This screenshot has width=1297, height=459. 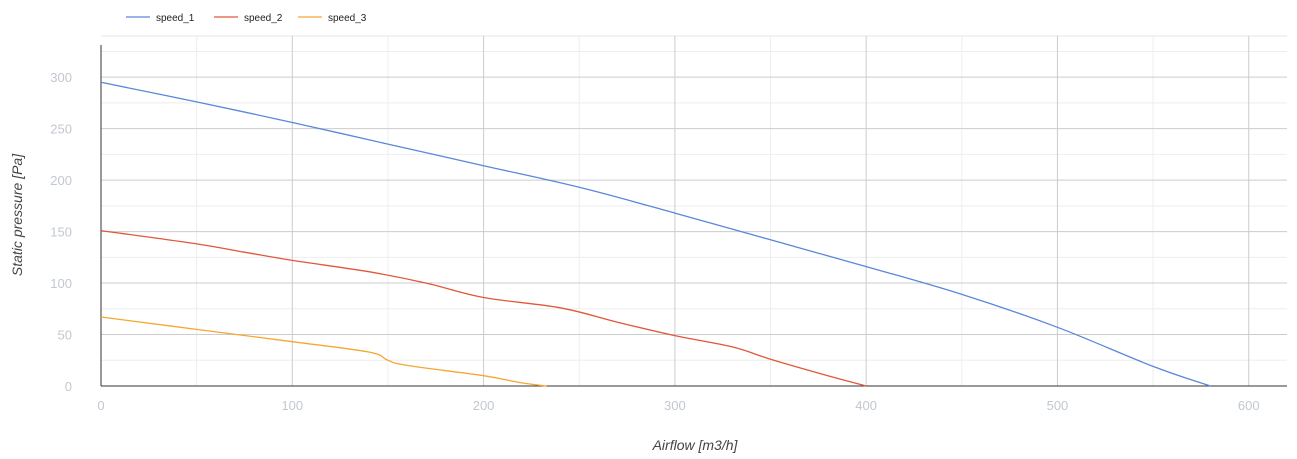 What do you see at coordinates (61, 77) in the screenshot?
I see `y-tick-label: 300` at bounding box center [61, 77].